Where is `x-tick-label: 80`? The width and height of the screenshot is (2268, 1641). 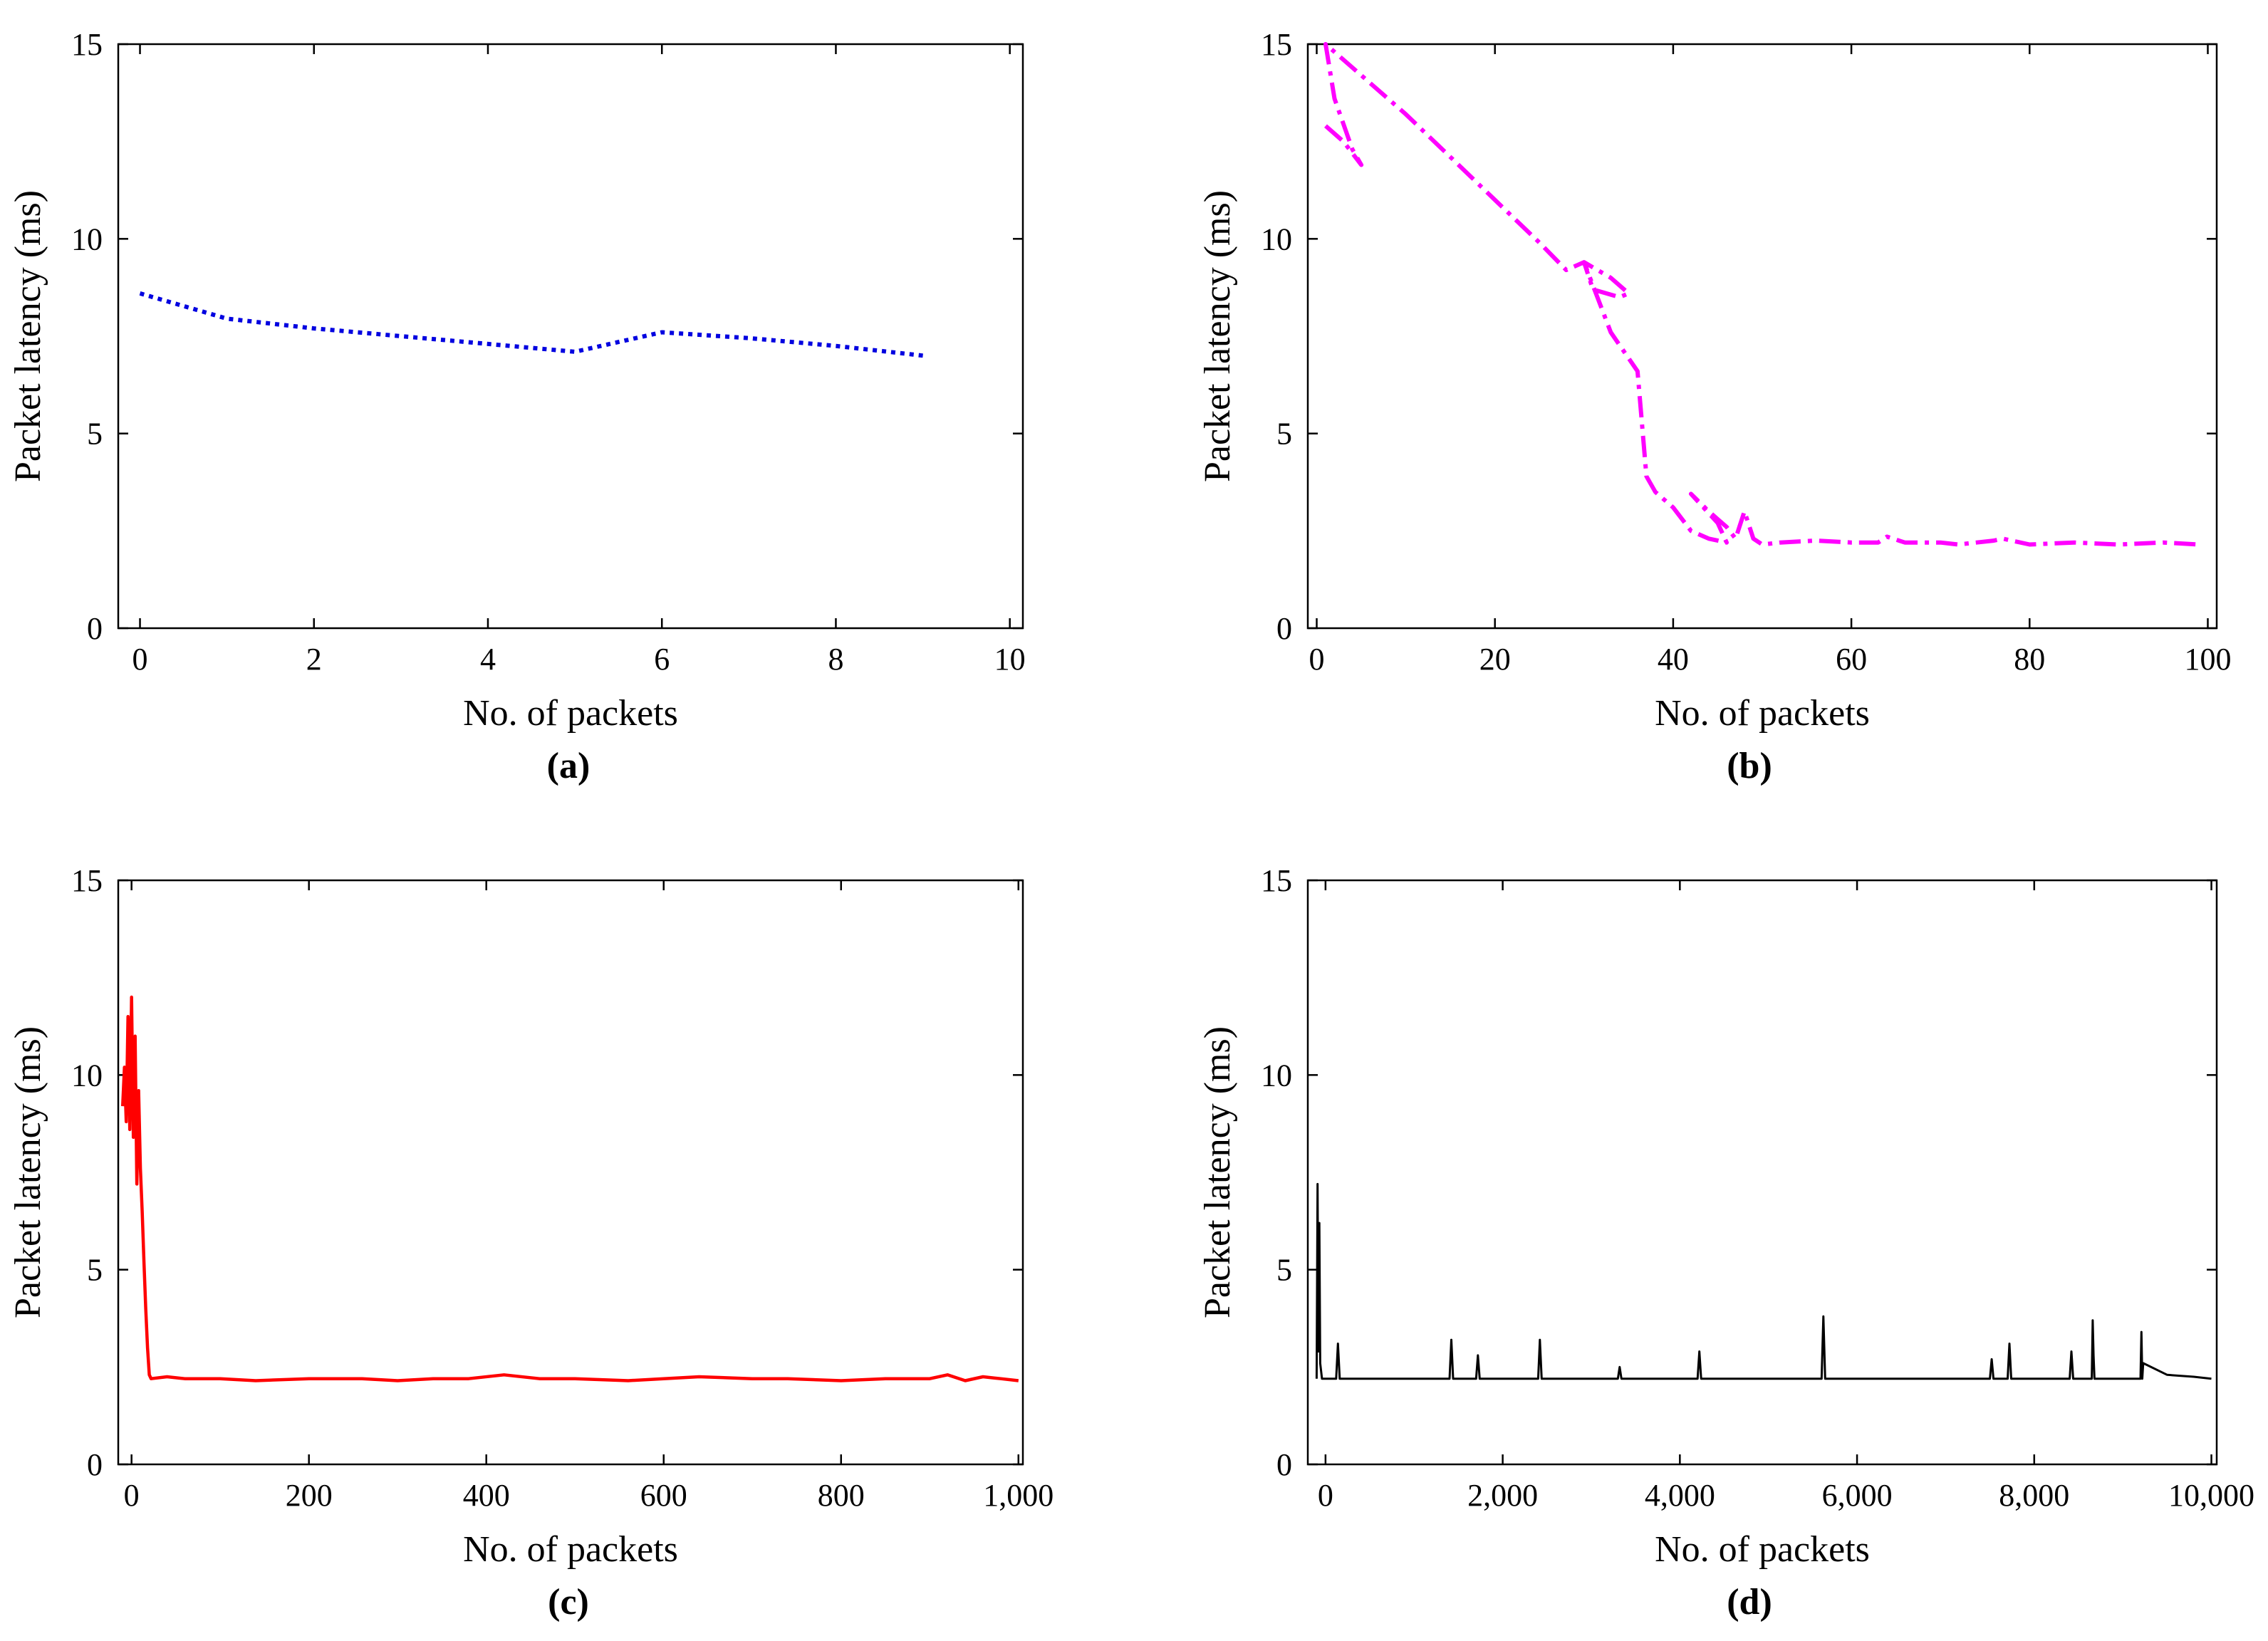 x-tick-label: 80 is located at coordinates (2029, 659).